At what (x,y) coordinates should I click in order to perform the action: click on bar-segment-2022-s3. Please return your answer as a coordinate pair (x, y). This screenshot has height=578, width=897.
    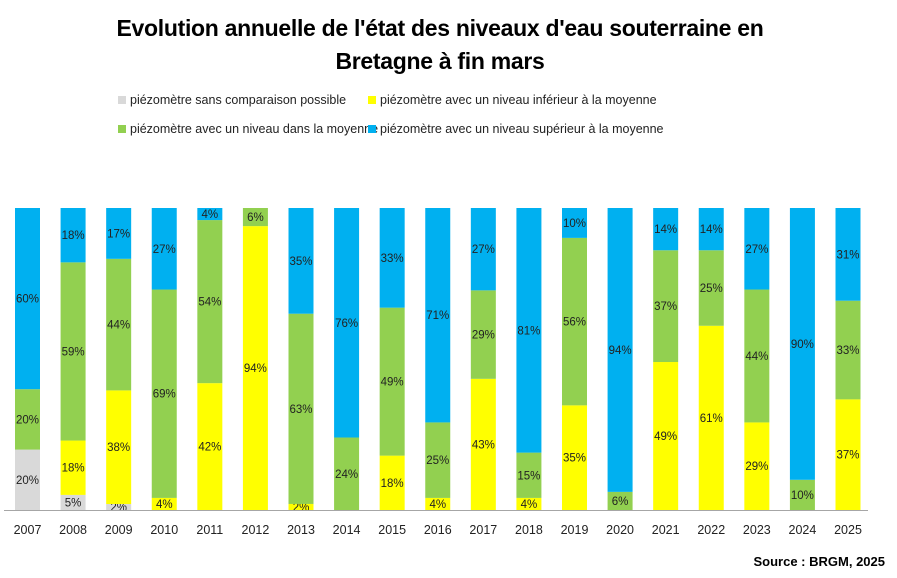
    Looking at the image, I should click on (711, 229).